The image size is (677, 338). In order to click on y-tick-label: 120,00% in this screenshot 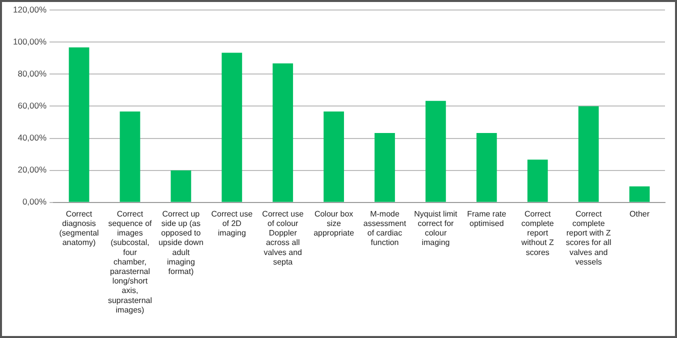, I will do `click(29, 9)`.